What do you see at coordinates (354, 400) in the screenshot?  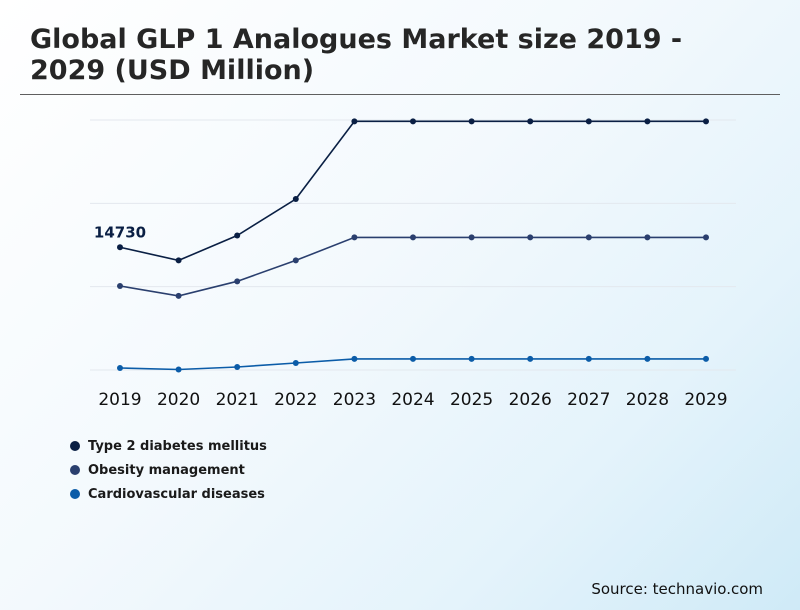 I see `x-tick-label: 2023` at bounding box center [354, 400].